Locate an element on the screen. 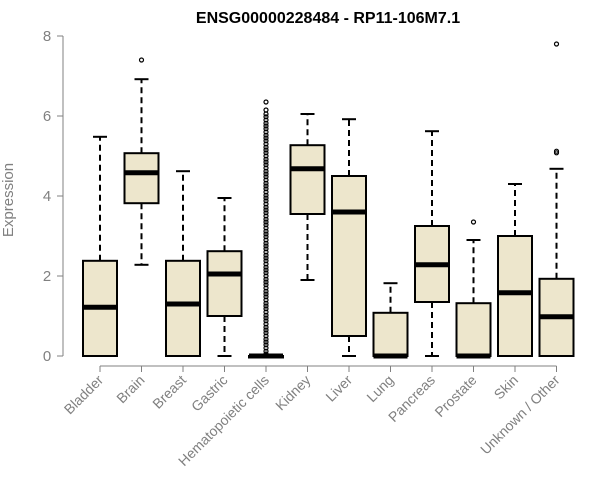  box-gastric is located at coordinates (224, 277).